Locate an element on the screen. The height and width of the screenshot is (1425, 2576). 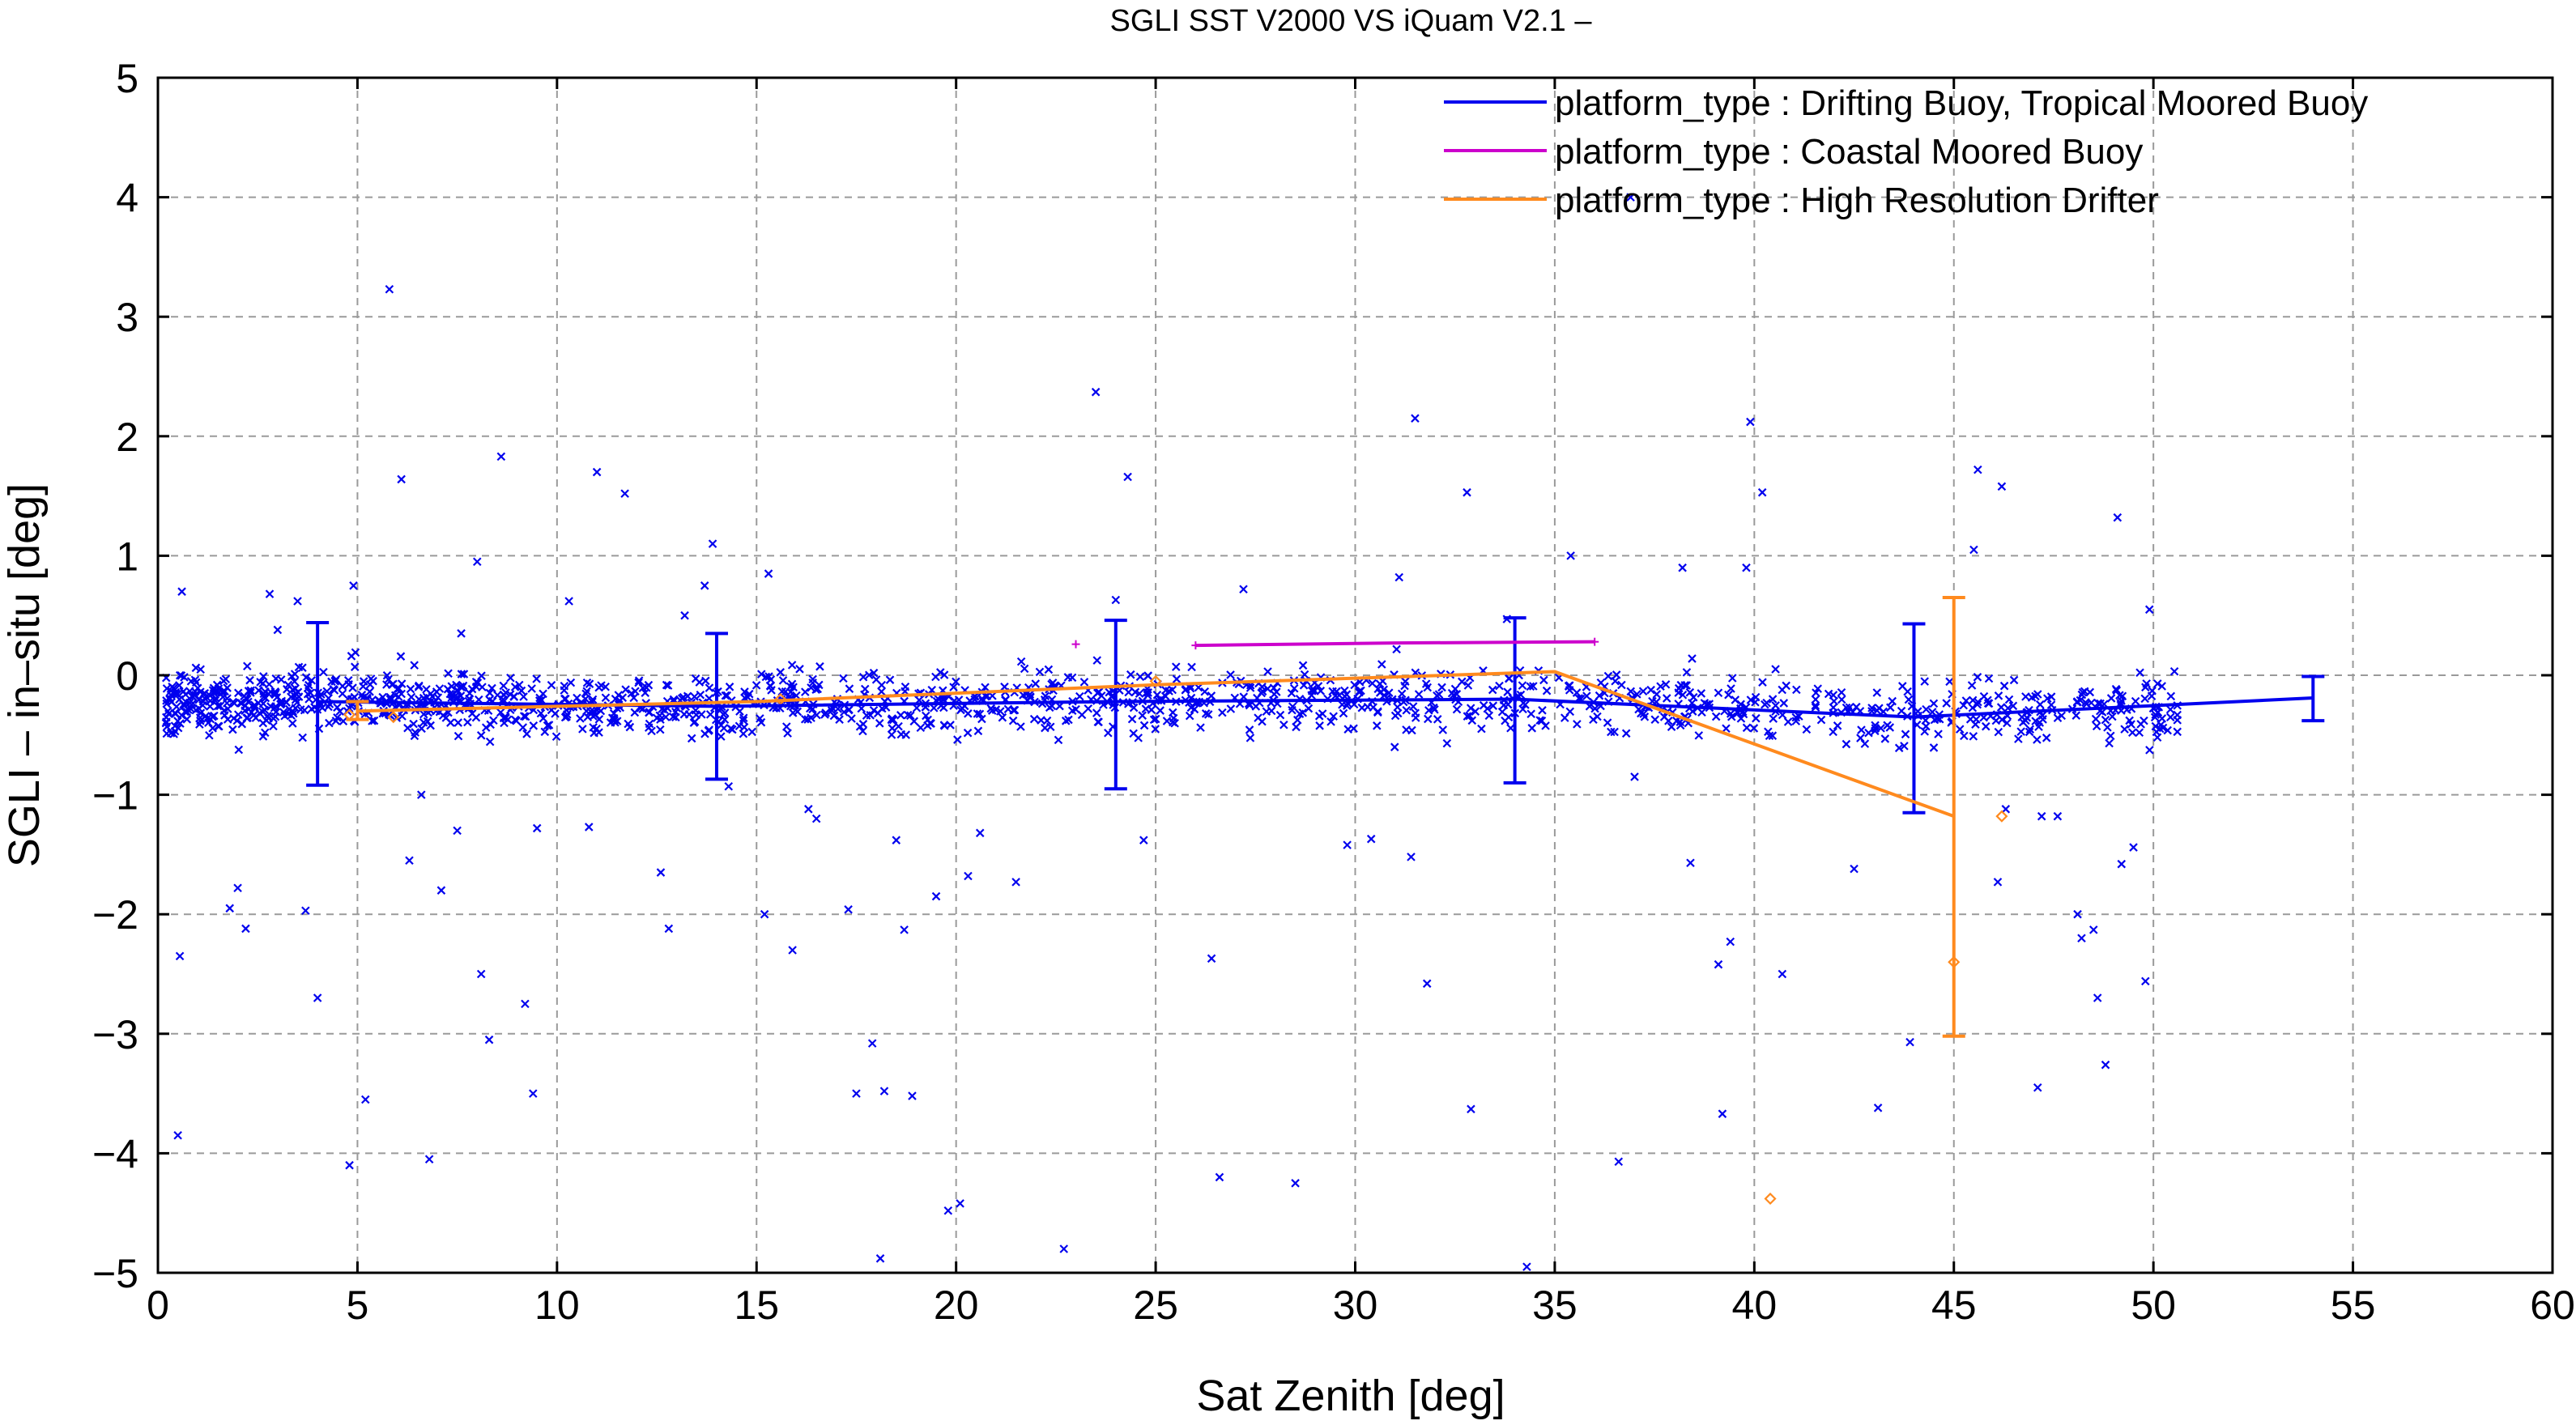
x-tick-label: 45 is located at coordinates (1954, 1305).